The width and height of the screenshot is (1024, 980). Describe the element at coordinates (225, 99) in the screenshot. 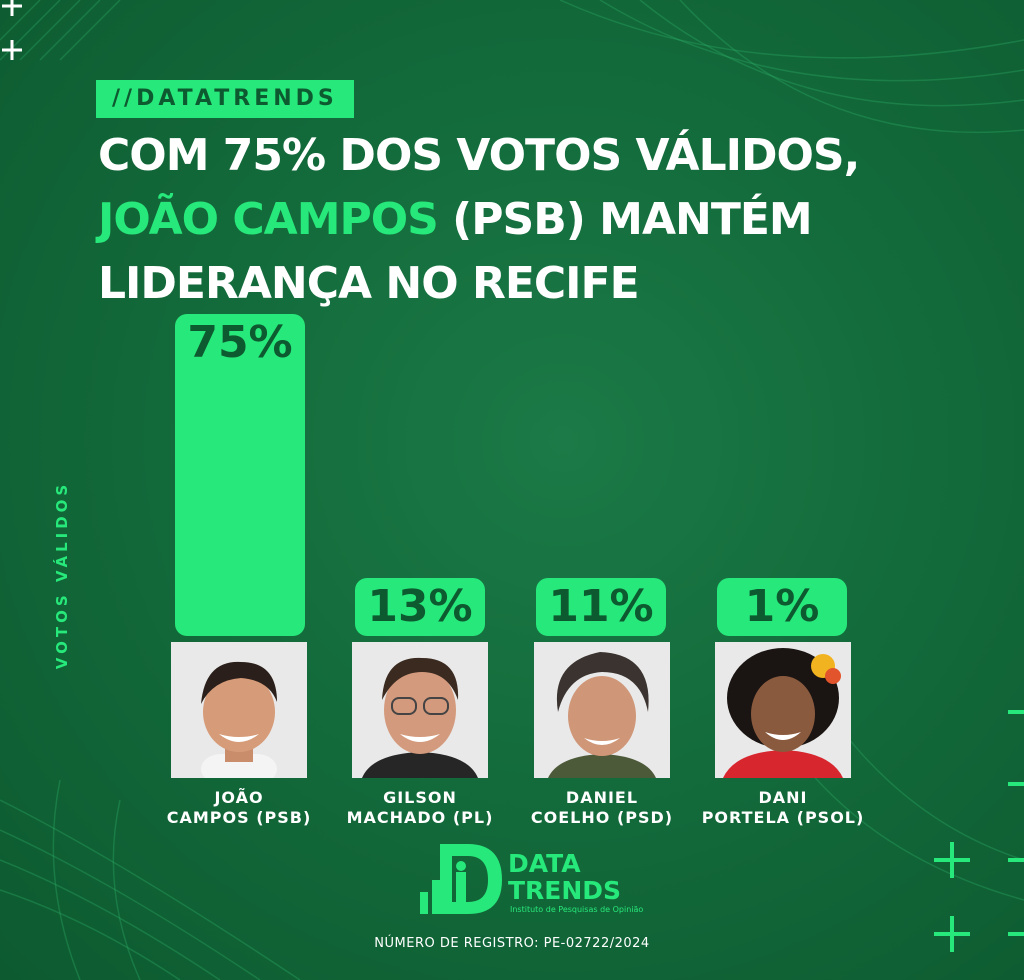

I see `brand-tag: //DATATRENDS` at that location.